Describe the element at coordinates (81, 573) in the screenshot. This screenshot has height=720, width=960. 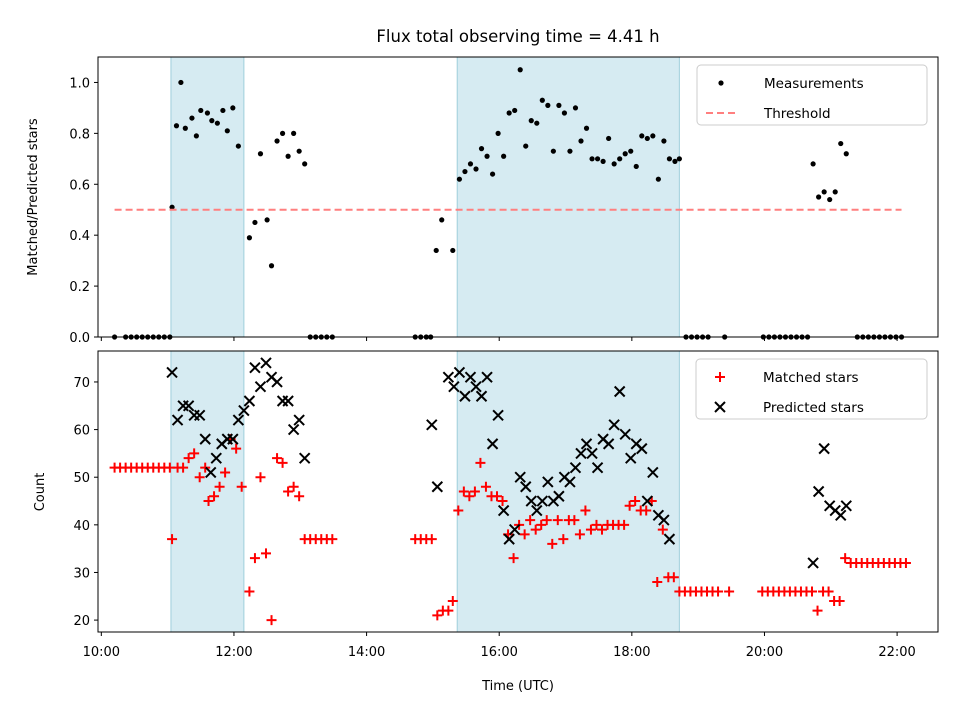
I see `bottom-y-tick-label: 30` at that location.